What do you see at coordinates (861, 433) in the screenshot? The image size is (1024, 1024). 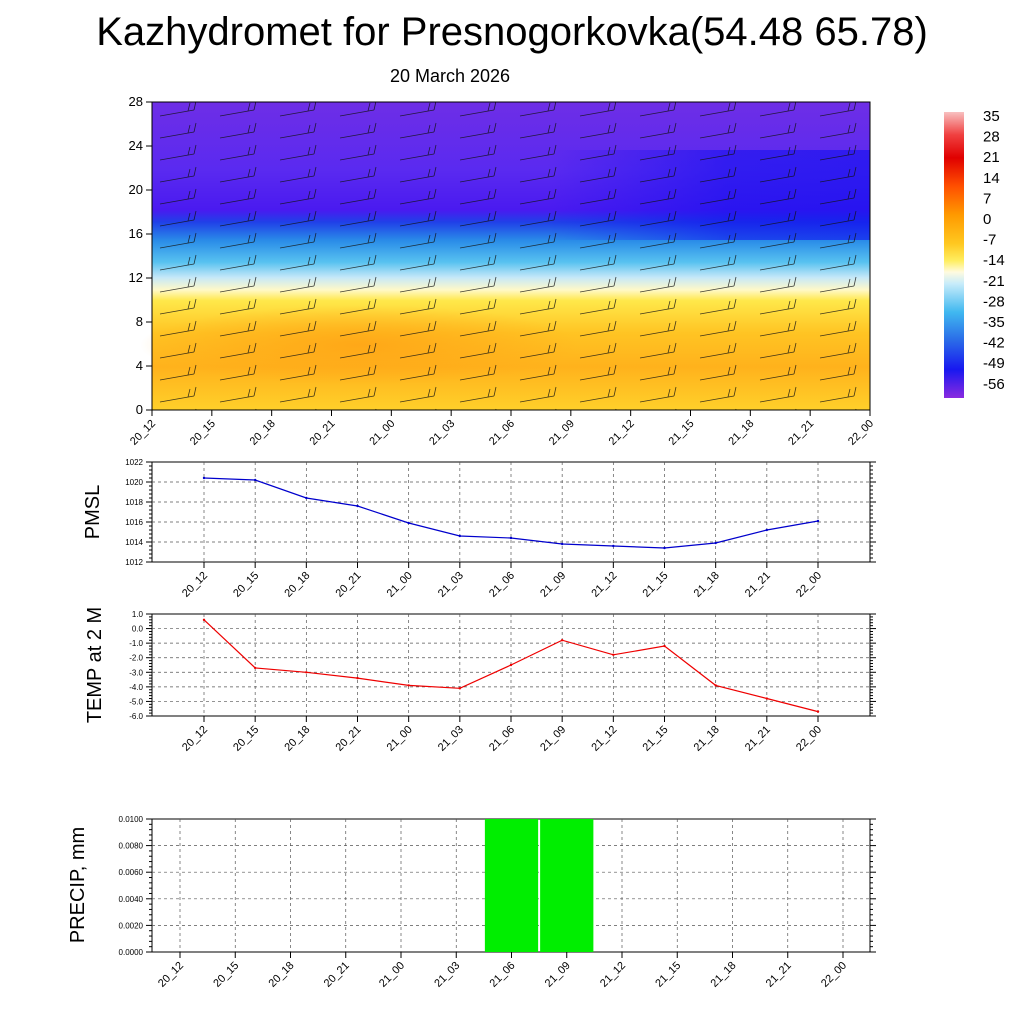 I see `xs-x-tick-label: 22_00` at bounding box center [861, 433].